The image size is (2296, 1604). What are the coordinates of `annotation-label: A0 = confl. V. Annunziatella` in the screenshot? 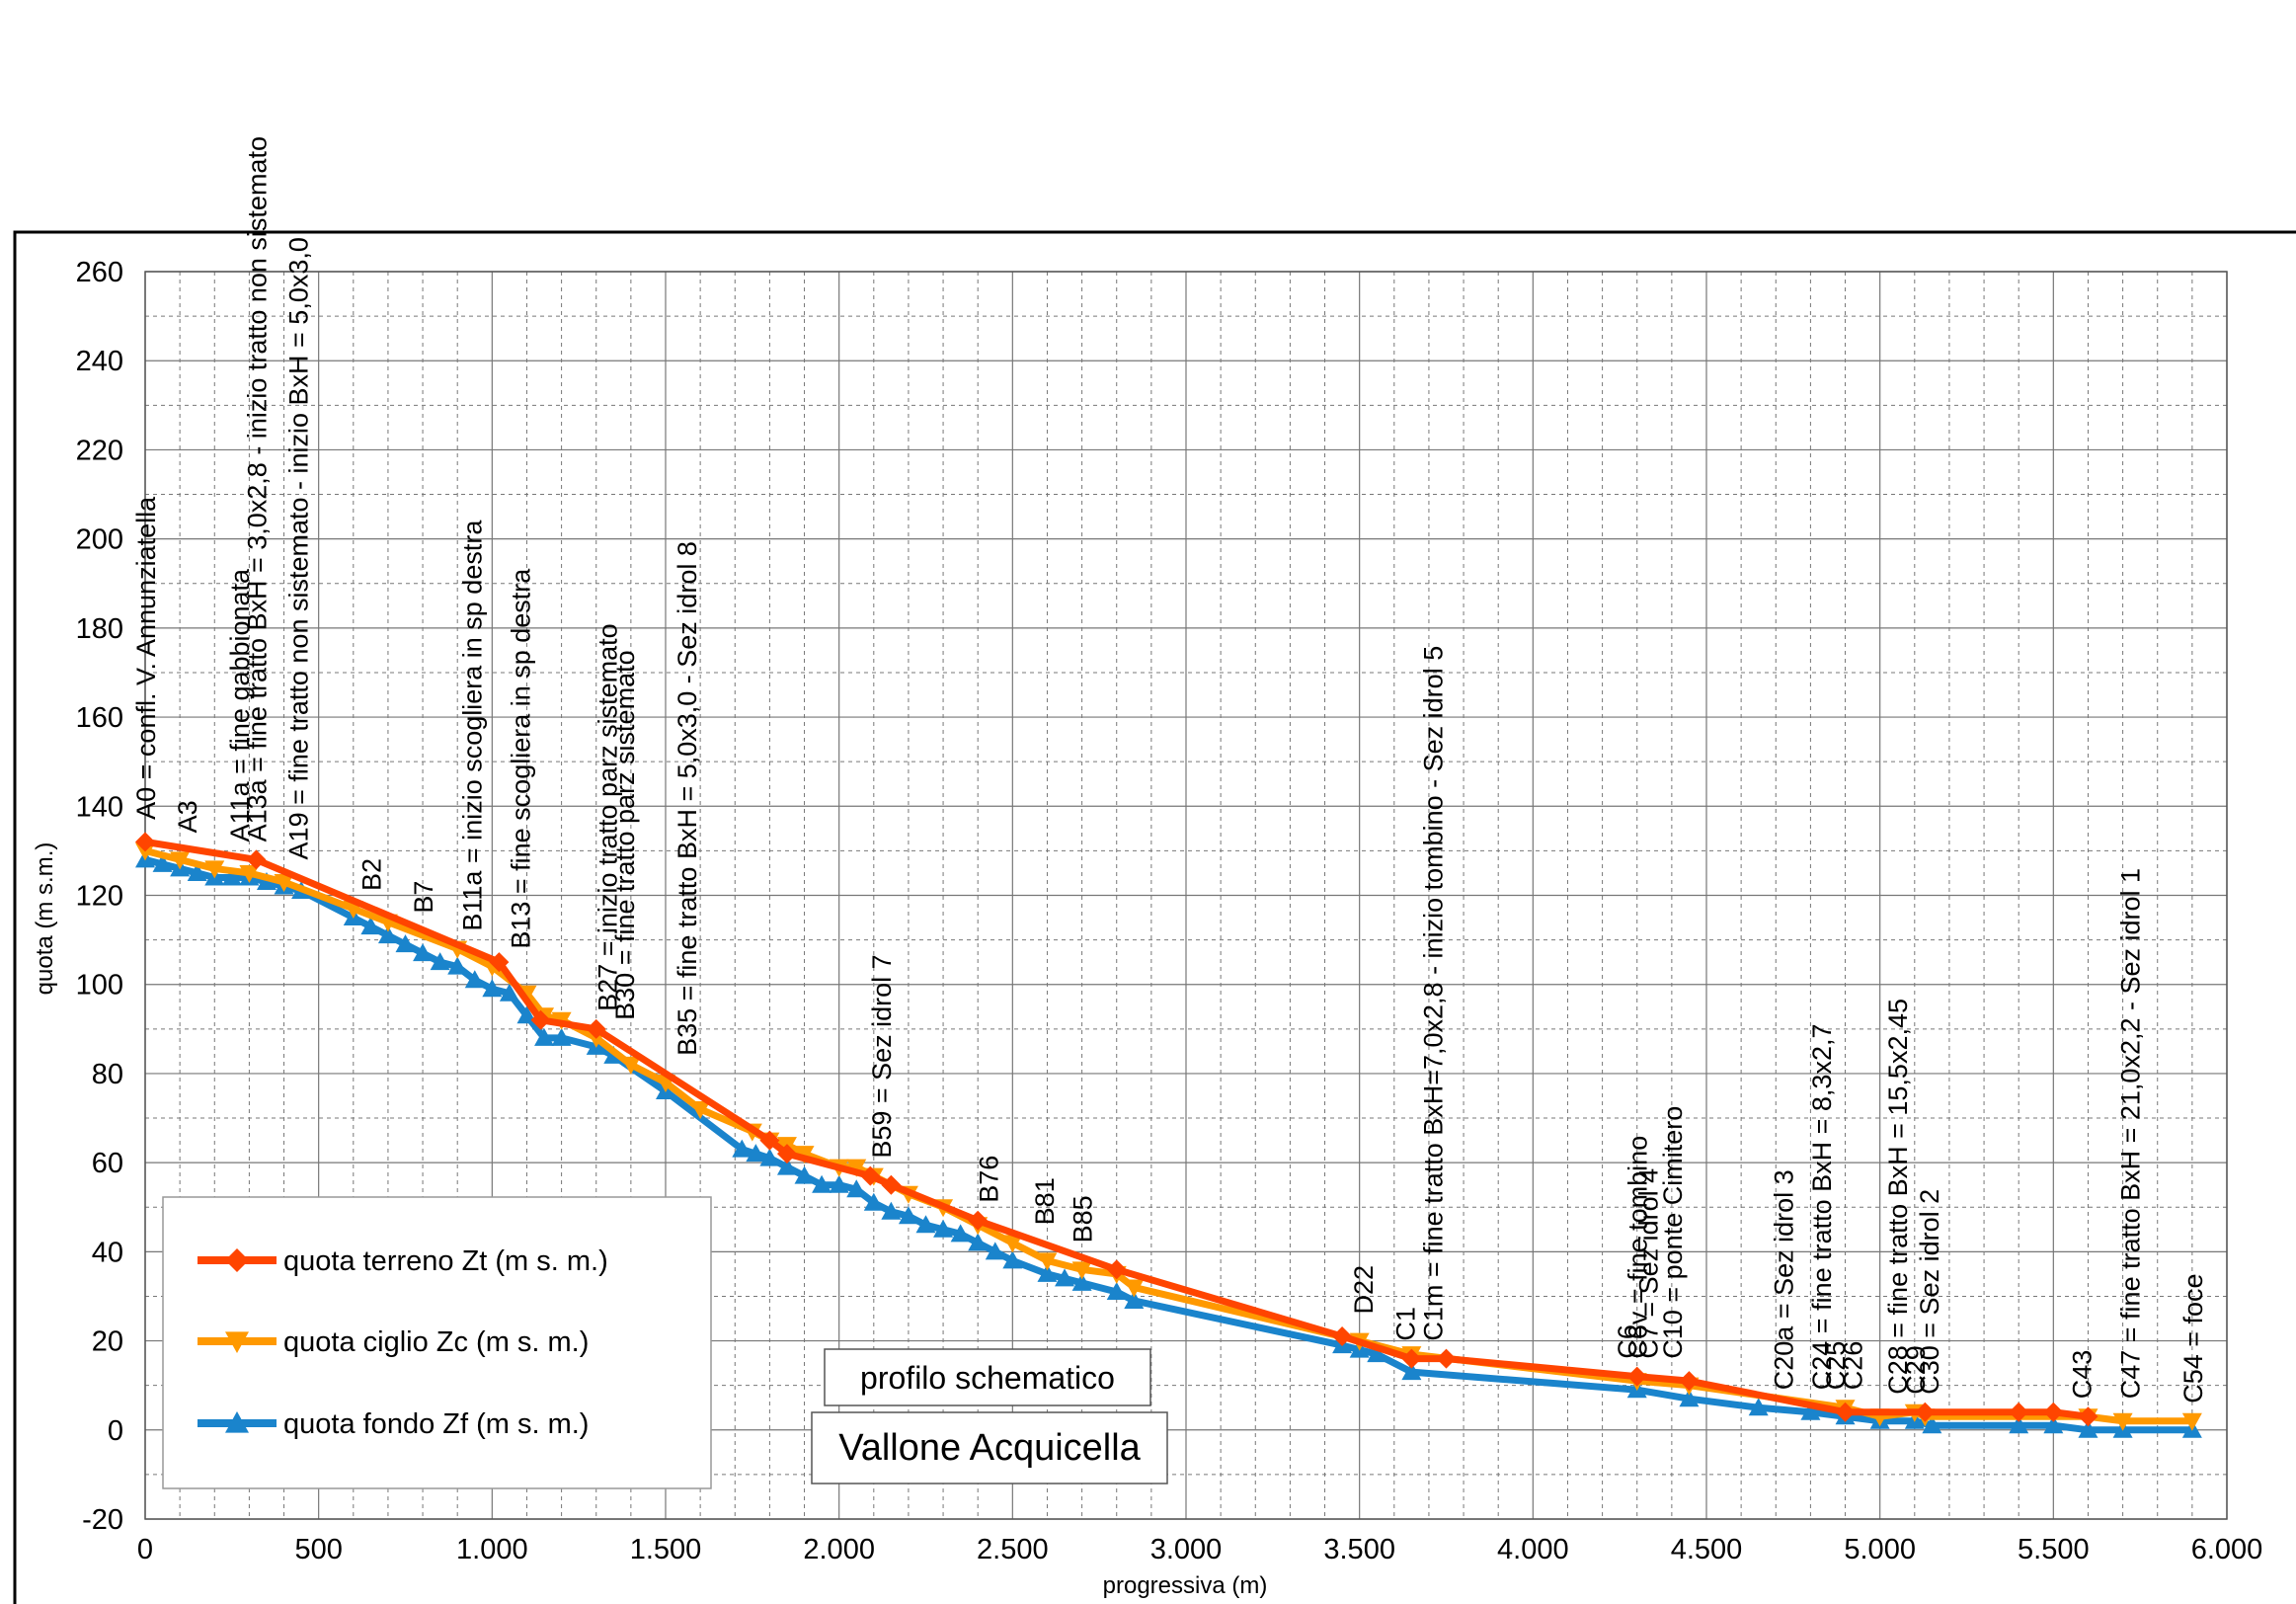 It's located at (146, 658).